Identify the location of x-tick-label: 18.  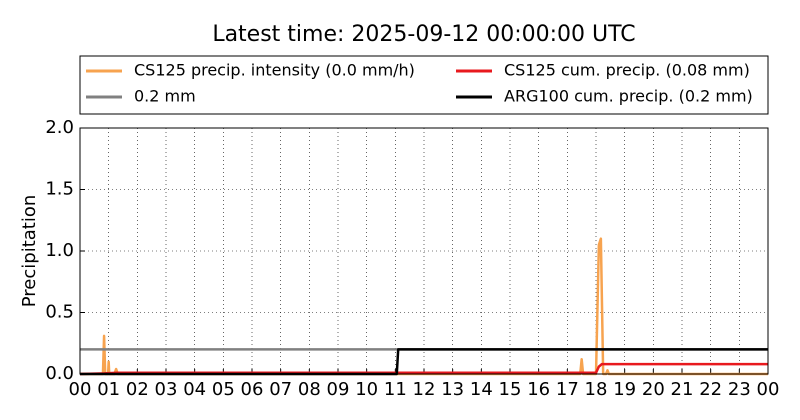
(596, 389).